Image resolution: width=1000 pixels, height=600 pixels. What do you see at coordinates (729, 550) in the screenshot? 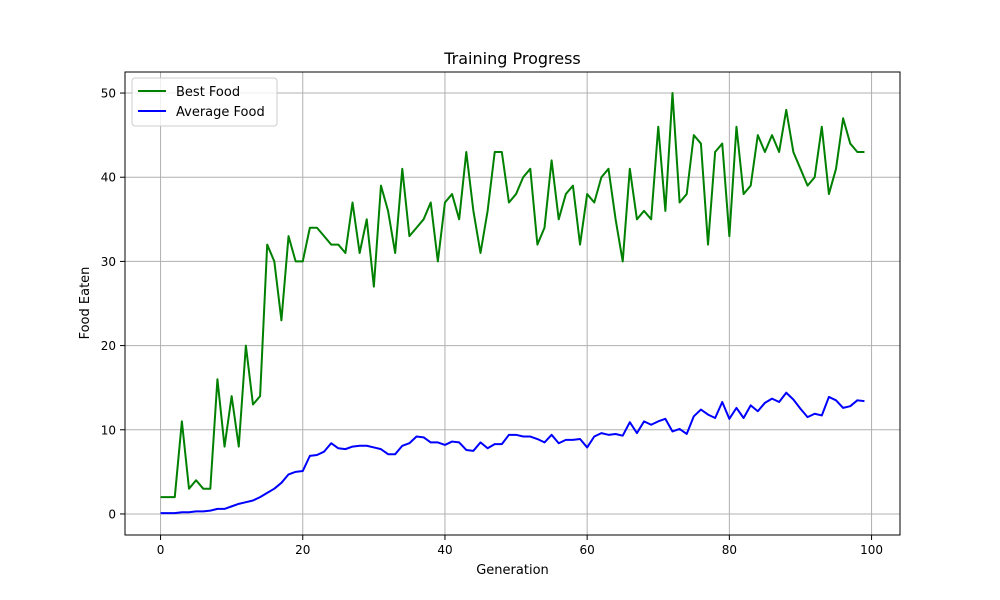
I see `x-tick-label: 80` at bounding box center [729, 550].